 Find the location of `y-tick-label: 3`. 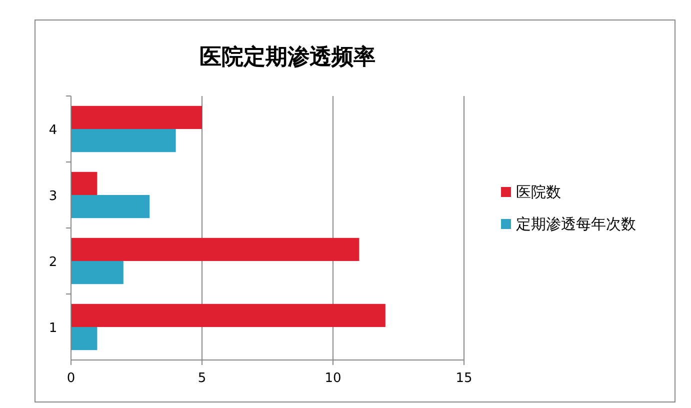

y-tick-label: 3 is located at coordinates (53, 196).